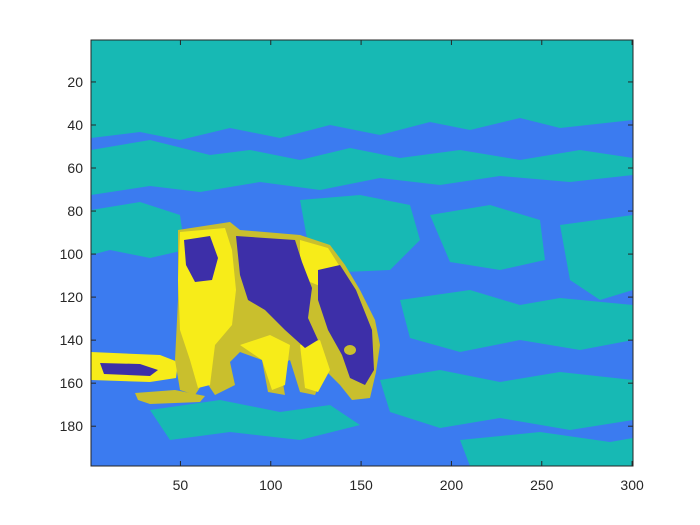  I want to click on y-tick-label: 60, so click(75, 168).